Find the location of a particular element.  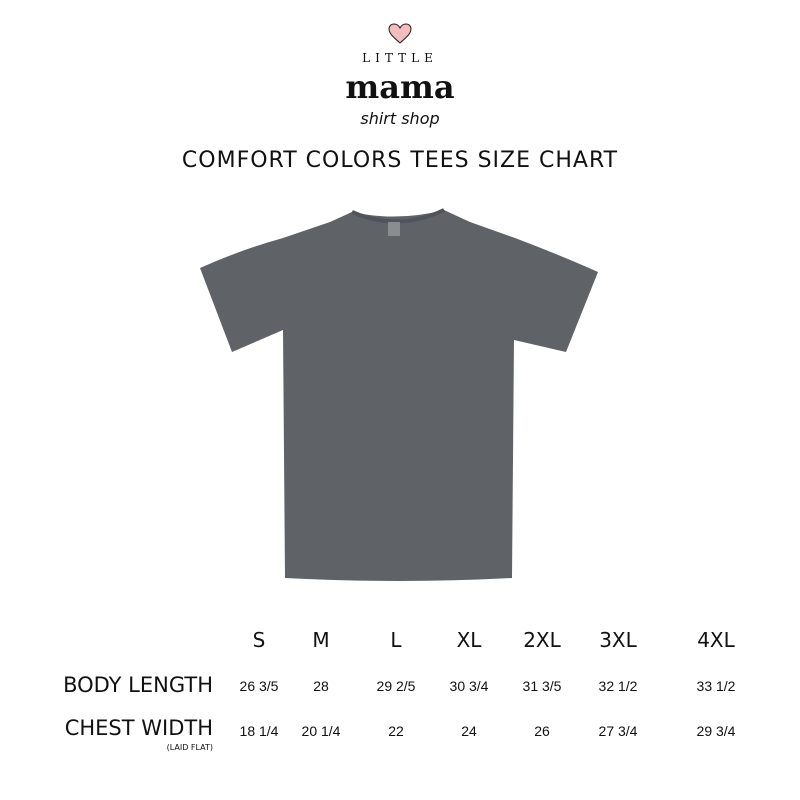

page-title: COMFORT COLORS TEES SIZE CHART is located at coordinates (400, 160).